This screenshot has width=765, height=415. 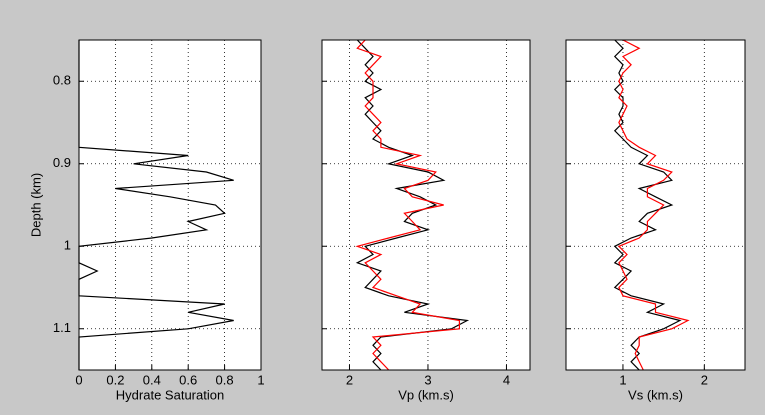 What do you see at coordinates (170, 394) in the screenshot?
I see `x-axis-label: Hydrate Saturation` at bounding box center [170, 394].